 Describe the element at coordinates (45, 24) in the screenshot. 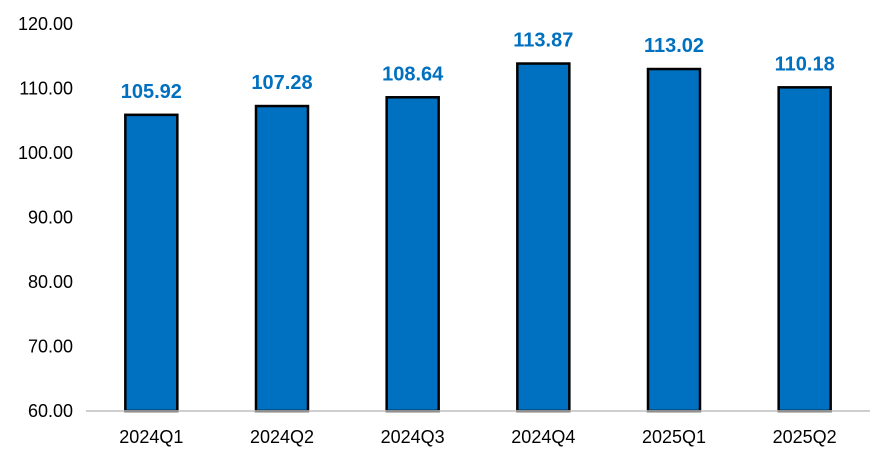

I see `y-tick-label: 120.00` at that location.